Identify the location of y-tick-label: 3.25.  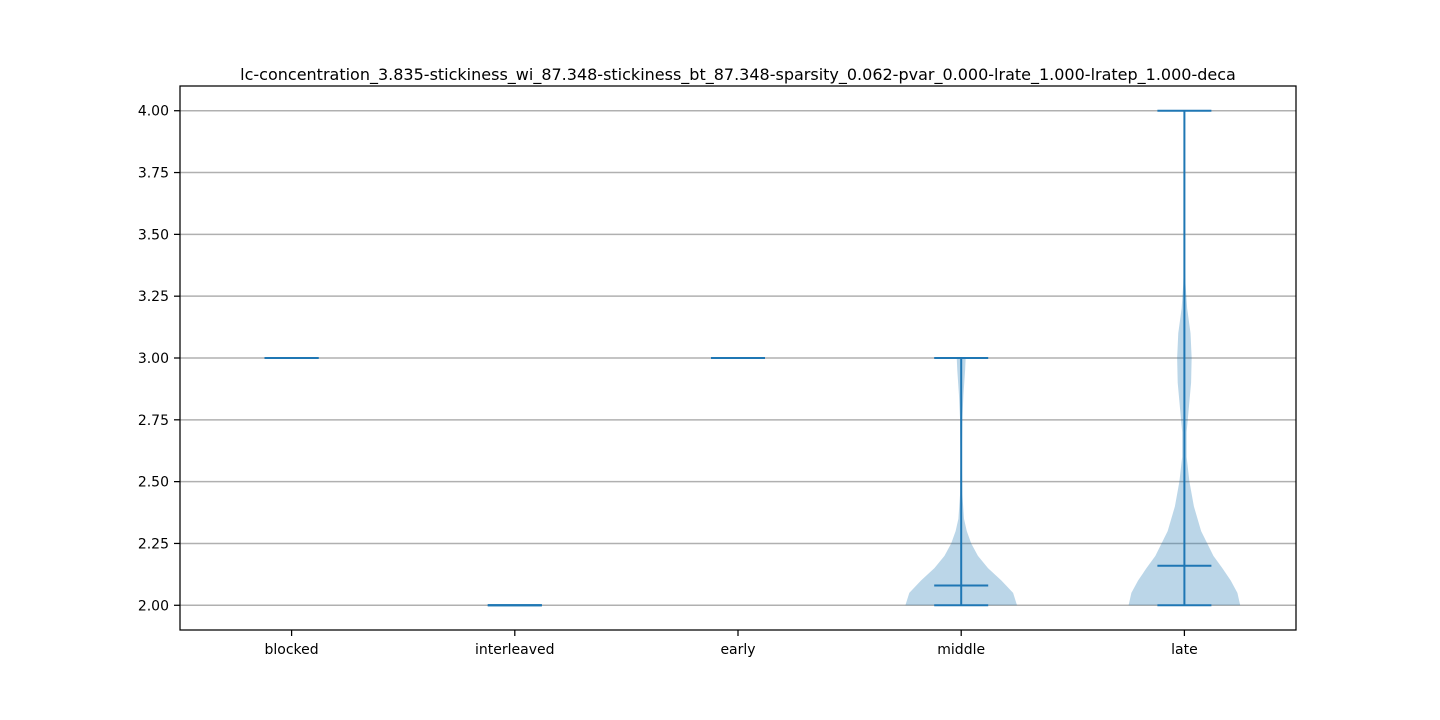
(153, 297).